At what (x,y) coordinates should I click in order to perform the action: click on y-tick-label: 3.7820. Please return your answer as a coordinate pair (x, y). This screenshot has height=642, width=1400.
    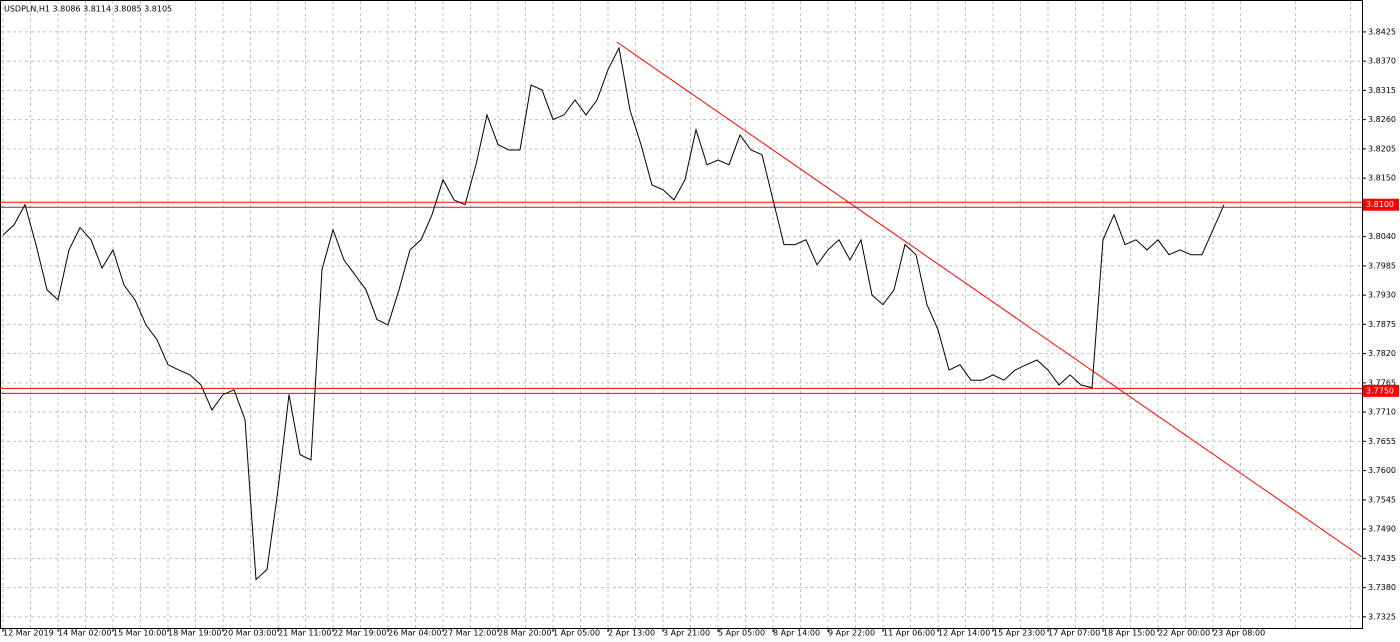
    Looking at the image, I should click on (1382, 353).